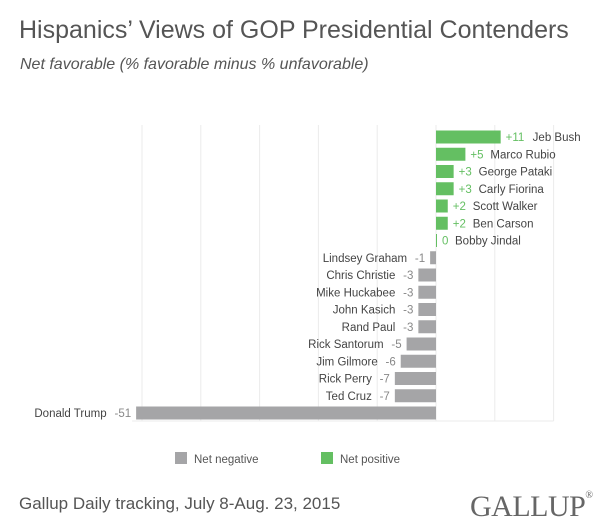 This screenshot has height=532, width=600. Describe the element at coordinates (476, 155) in the screenshot. I see `value-label: +5` at that location.